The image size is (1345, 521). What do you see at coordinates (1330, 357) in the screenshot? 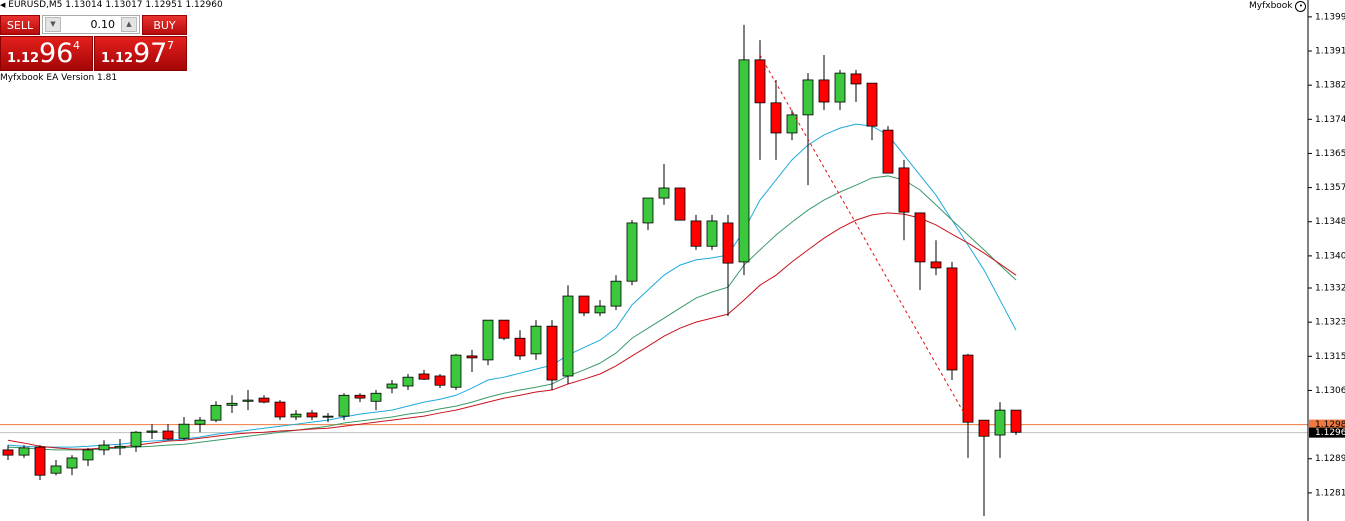
I see `y-tick-label: 1.13150` at bounding box center [1330, 357].